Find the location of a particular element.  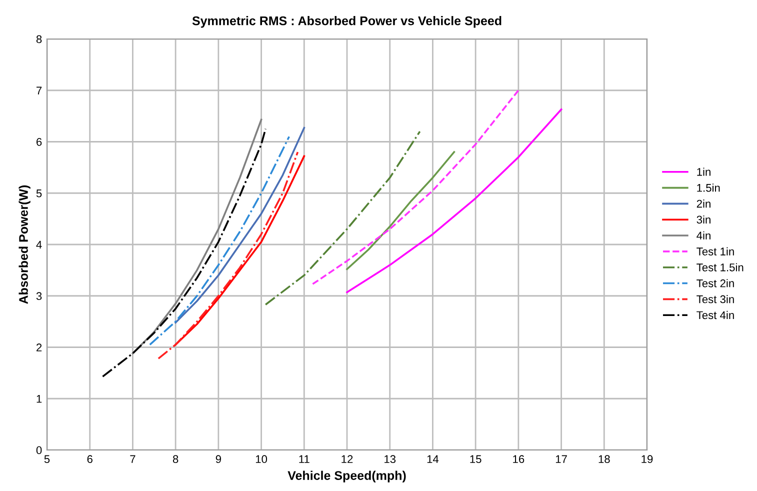

legend-label: Test 2in is located at coordinates (715, 283).